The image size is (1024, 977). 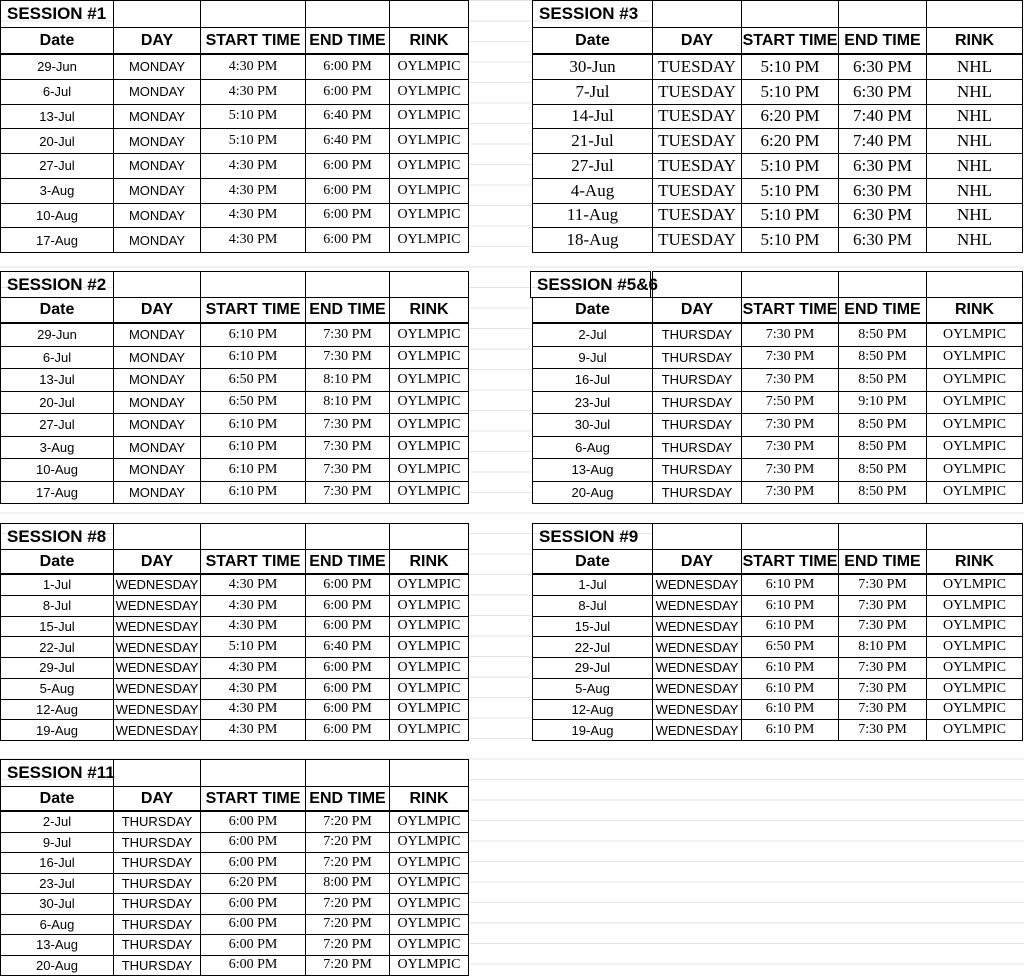 What do you see at coordinates (57, 730) in the screenshot?
I see `date-cell: 19-Aug` at bounding box center [57, 730].